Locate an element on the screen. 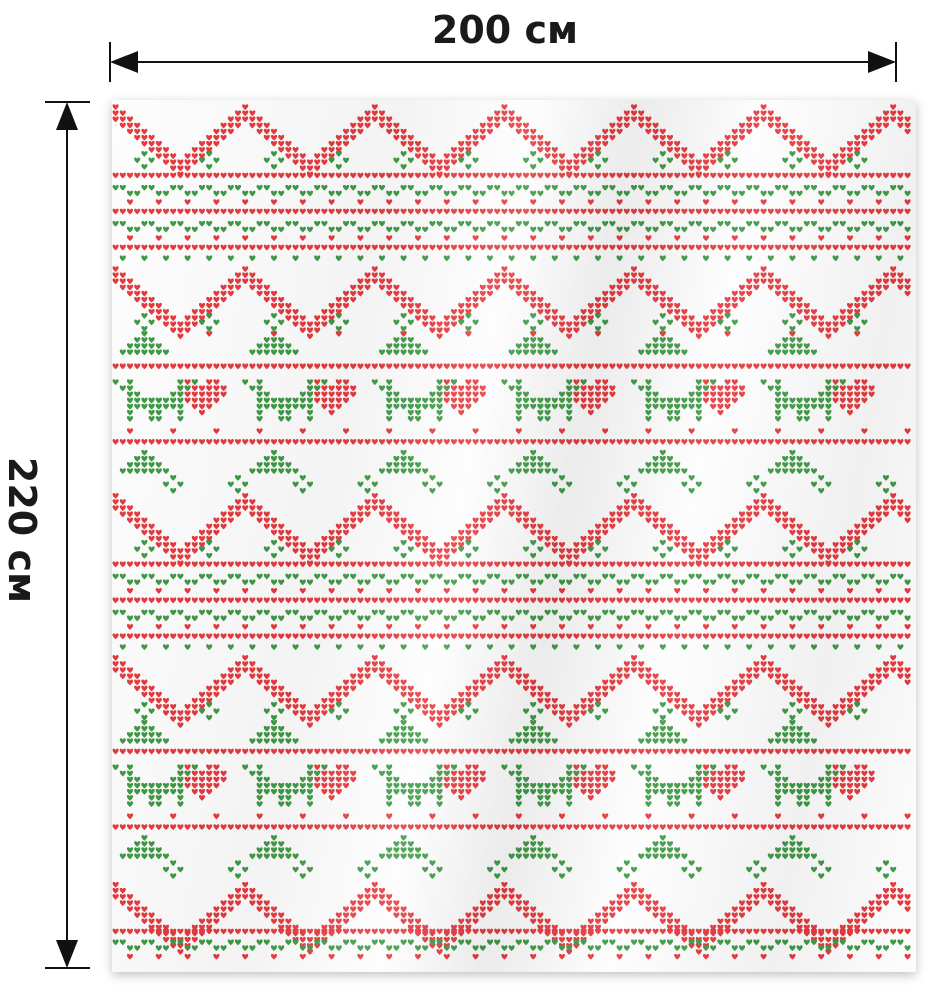 This screenshot has height=1000, width=931. height-arrow-top is located at coordinates (67, 116).